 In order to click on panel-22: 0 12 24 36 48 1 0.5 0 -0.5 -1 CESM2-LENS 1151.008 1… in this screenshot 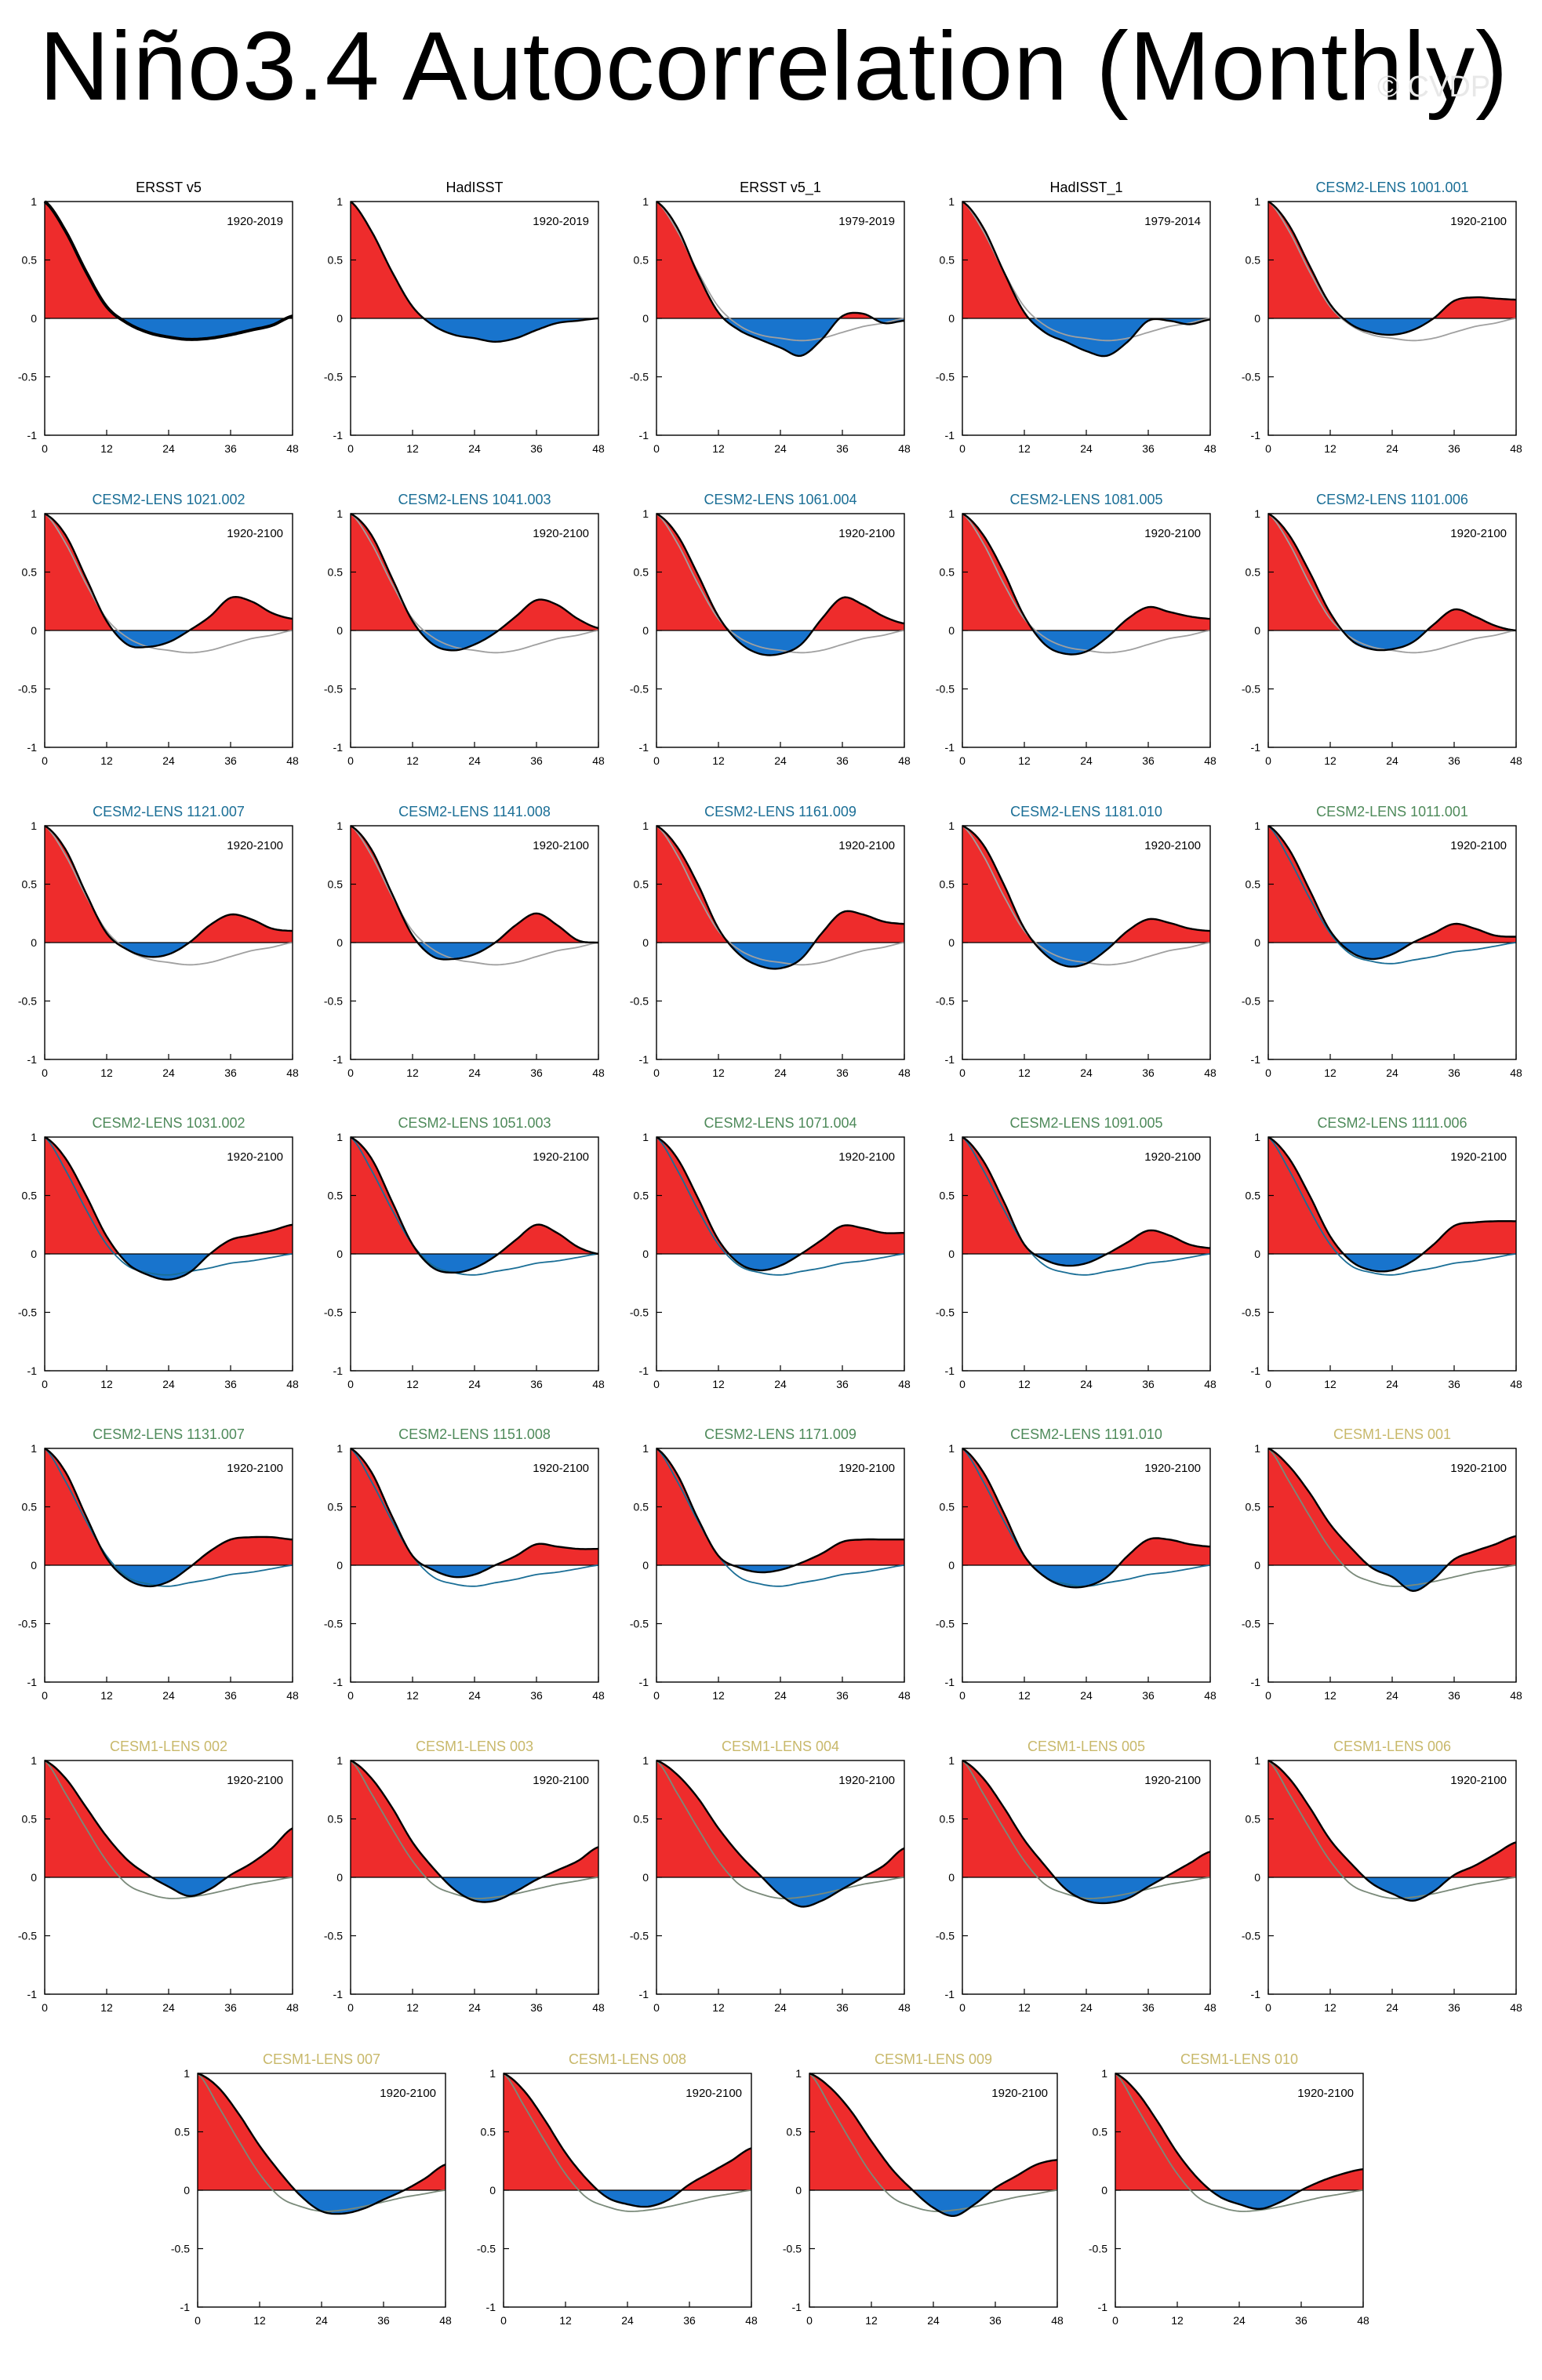, I will do `click(464, 1564)`.